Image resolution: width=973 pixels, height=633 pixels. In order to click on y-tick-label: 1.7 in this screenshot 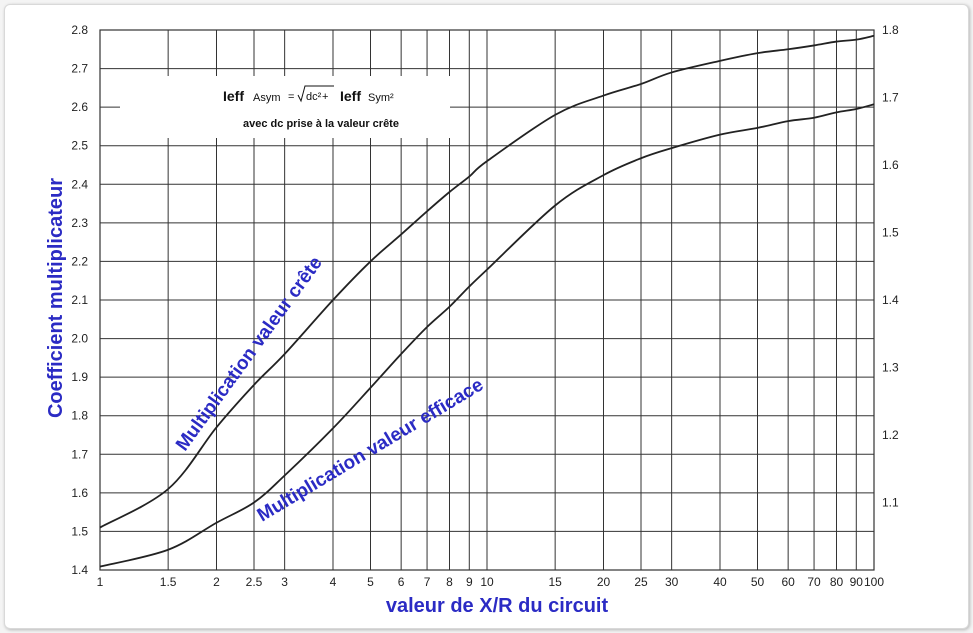, I will do `click(79, 454)`.